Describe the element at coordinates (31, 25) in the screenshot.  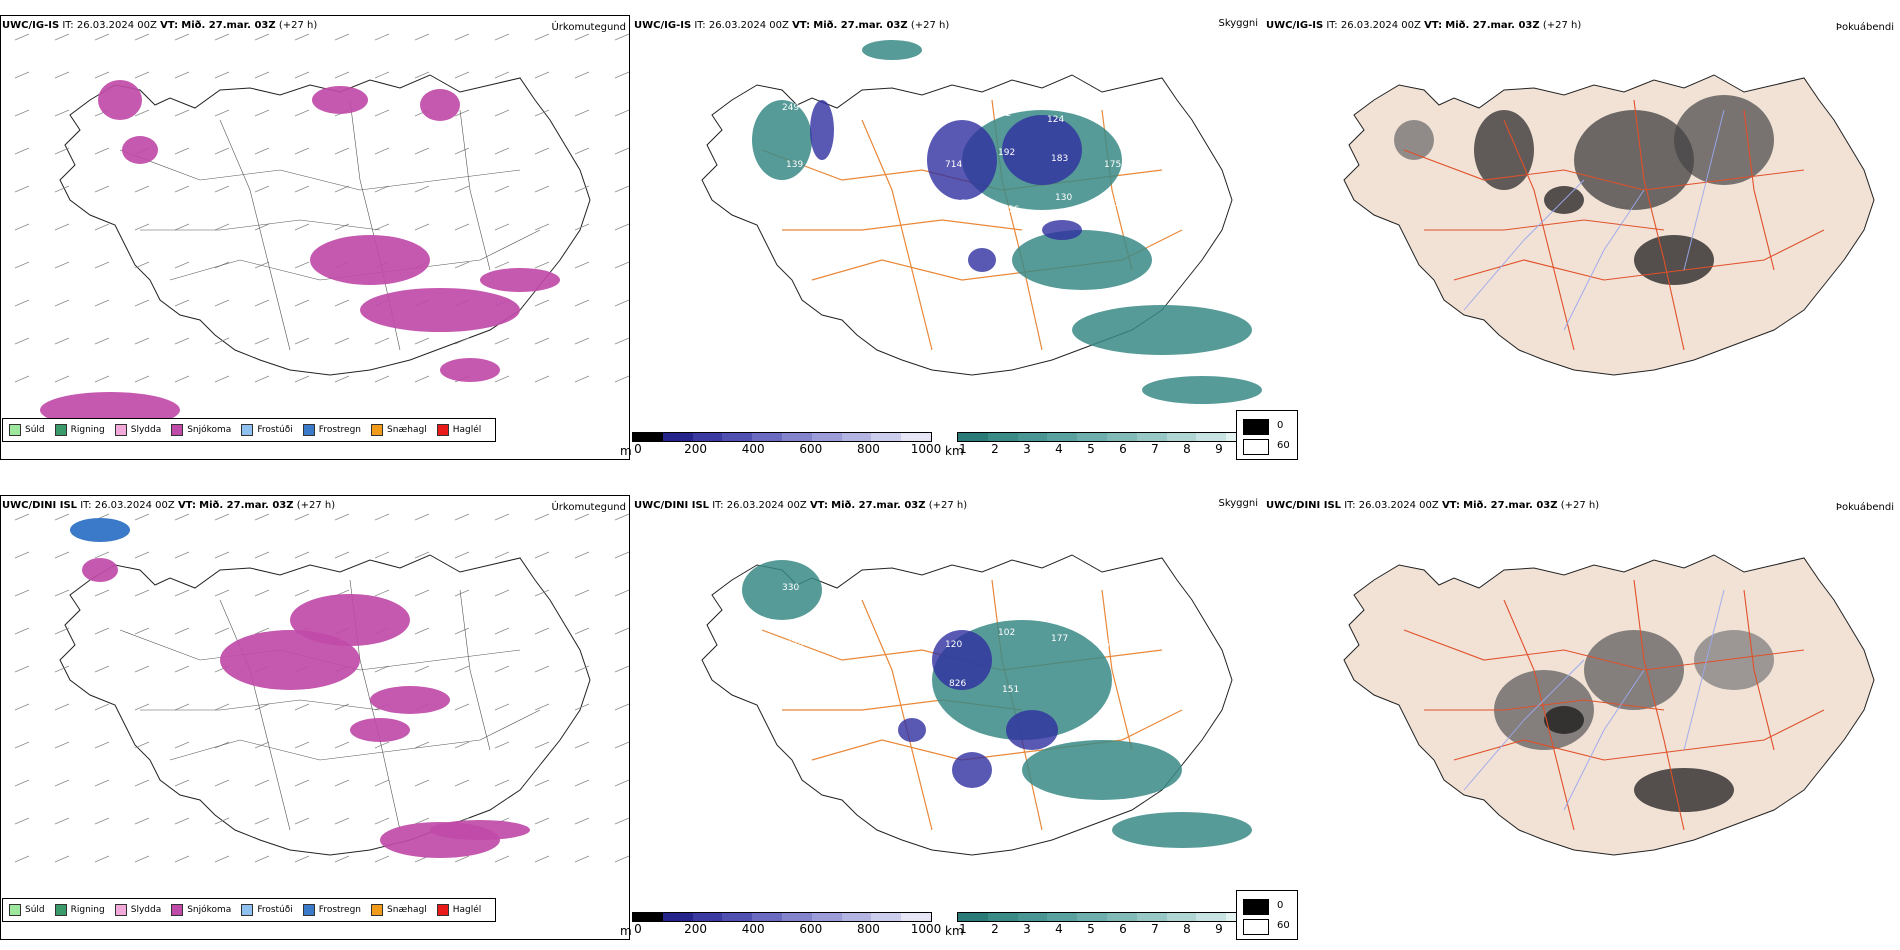
I see `model-name: UWC/IG-IS` at that location.